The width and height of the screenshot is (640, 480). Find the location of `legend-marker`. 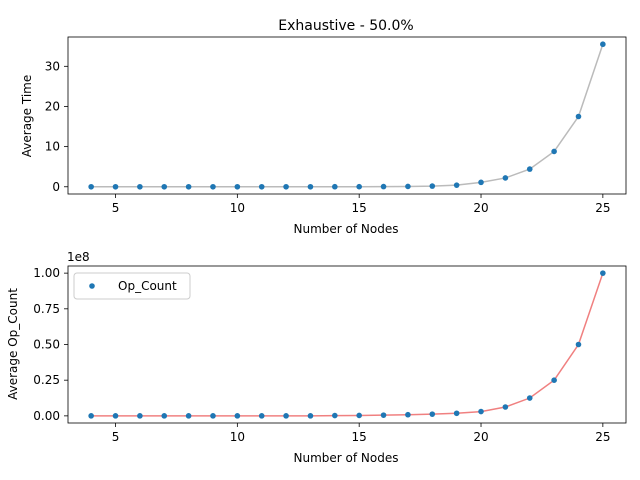

legend-marker is located at coordinates (92, 286).